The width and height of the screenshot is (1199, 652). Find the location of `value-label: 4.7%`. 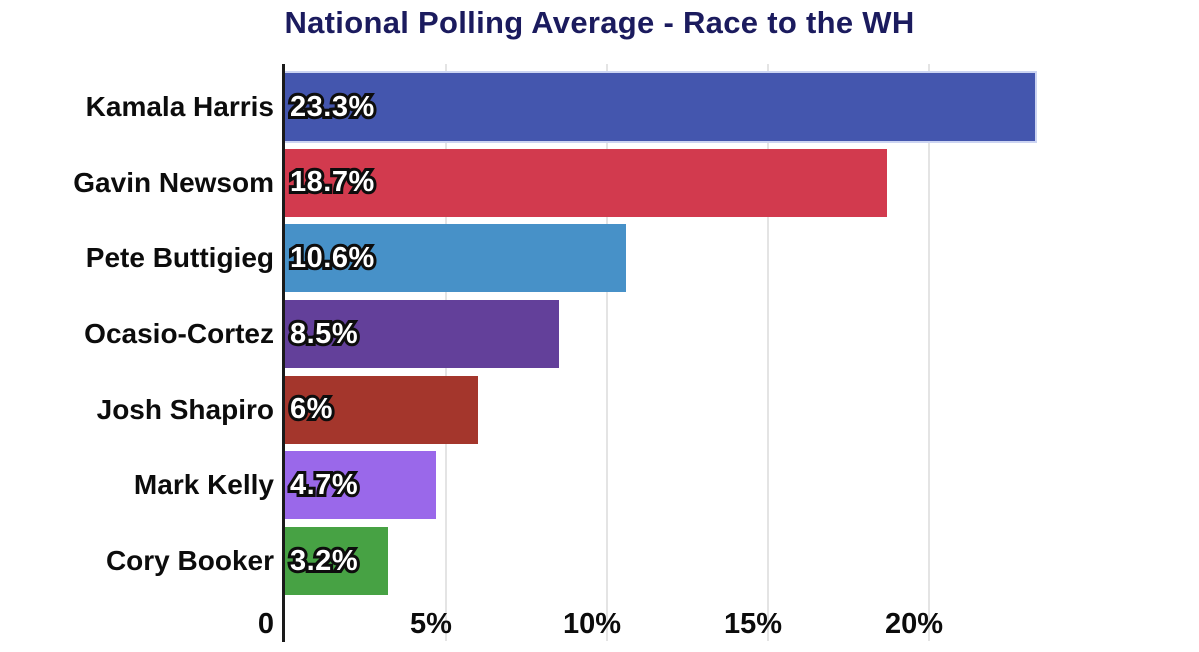

value-label: 4.7% is located at coordinates (324, 484).